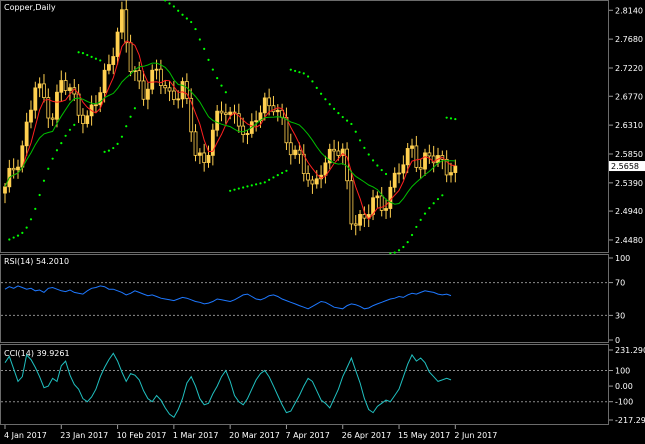  What do you see at coordinates (228, 385) in the screenshot?
I see `cci-line` at bounding box center [228, 385].